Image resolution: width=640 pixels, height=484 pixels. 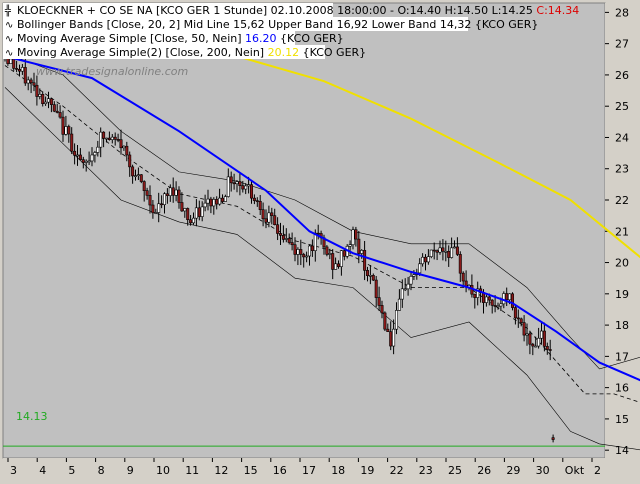 What do you see at coordinates (130, 470) in the screenshot?
I see `x-tick-label: 9` at bounding box center [130, 470].